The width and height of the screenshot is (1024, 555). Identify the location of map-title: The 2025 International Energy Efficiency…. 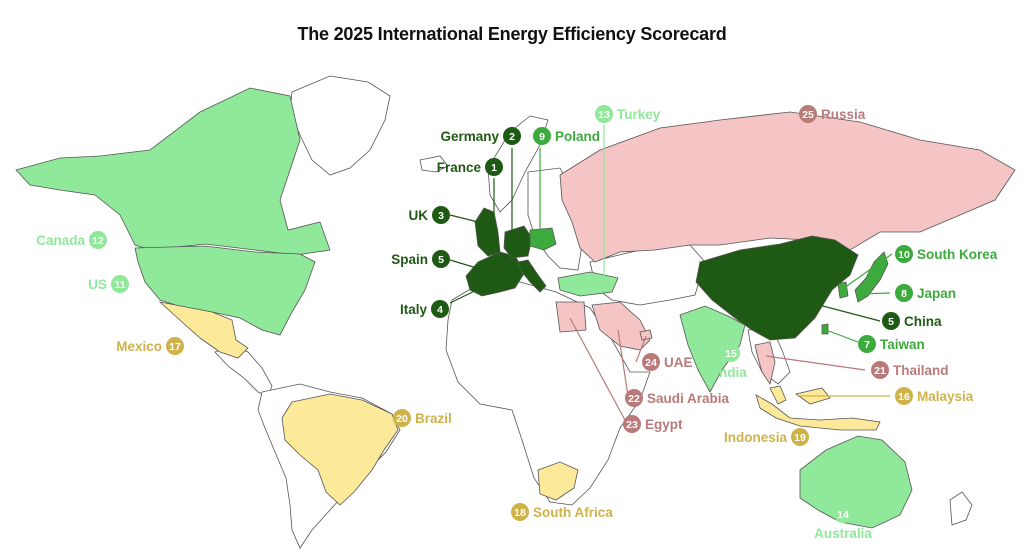
(512, 34).